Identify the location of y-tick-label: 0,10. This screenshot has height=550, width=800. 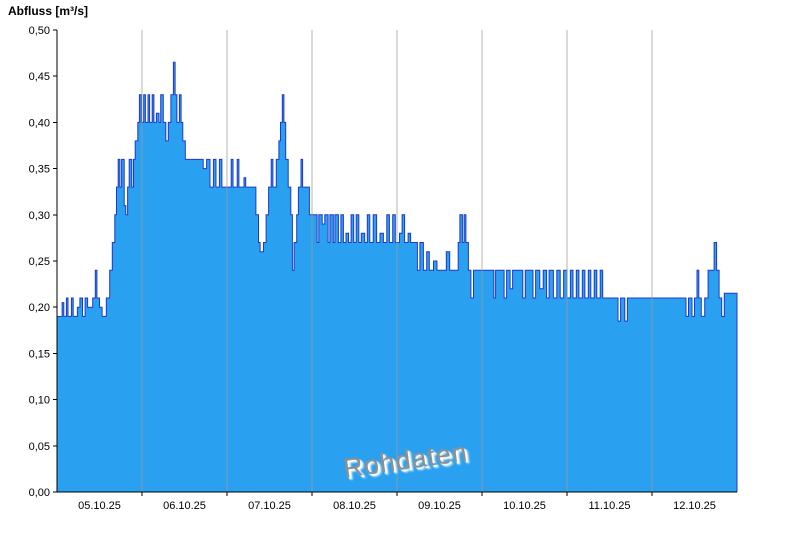
(39, 401).